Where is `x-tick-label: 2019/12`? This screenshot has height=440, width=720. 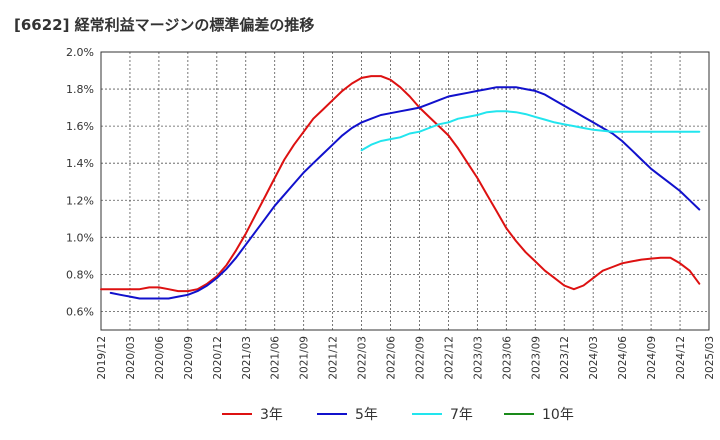 x-tick-label: 2019/12 is located at coordinates (102, 358).